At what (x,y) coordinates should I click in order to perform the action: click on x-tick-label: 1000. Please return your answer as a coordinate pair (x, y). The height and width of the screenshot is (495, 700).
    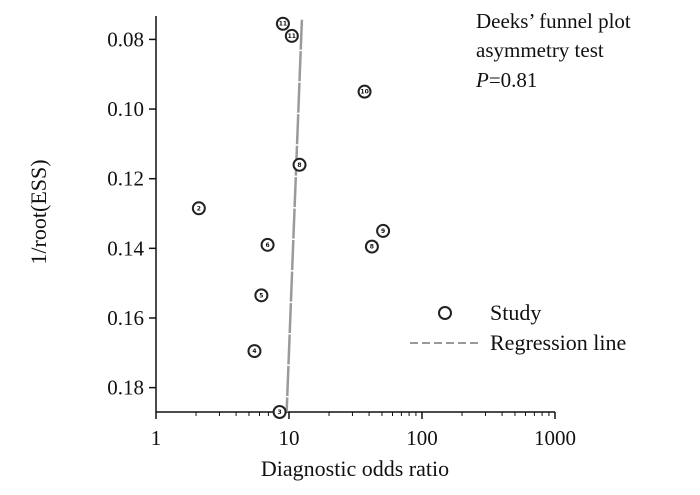
    Looking at the image, I should click on (555, 438).